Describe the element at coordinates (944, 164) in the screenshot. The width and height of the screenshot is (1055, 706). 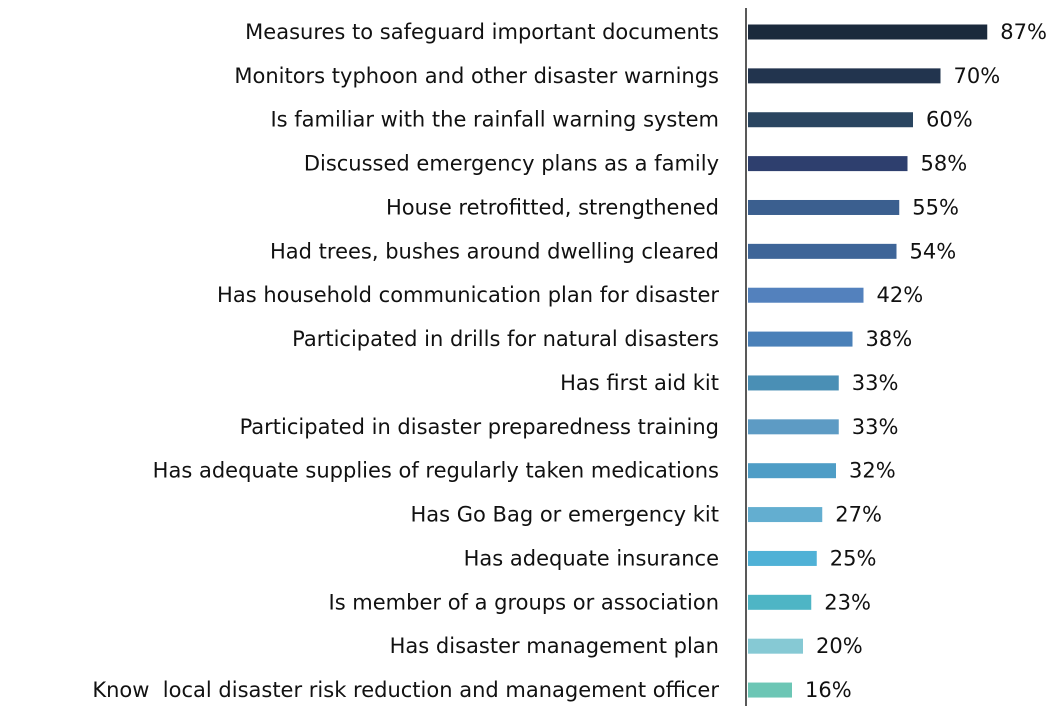
I see `value-label: 58%` at that location.